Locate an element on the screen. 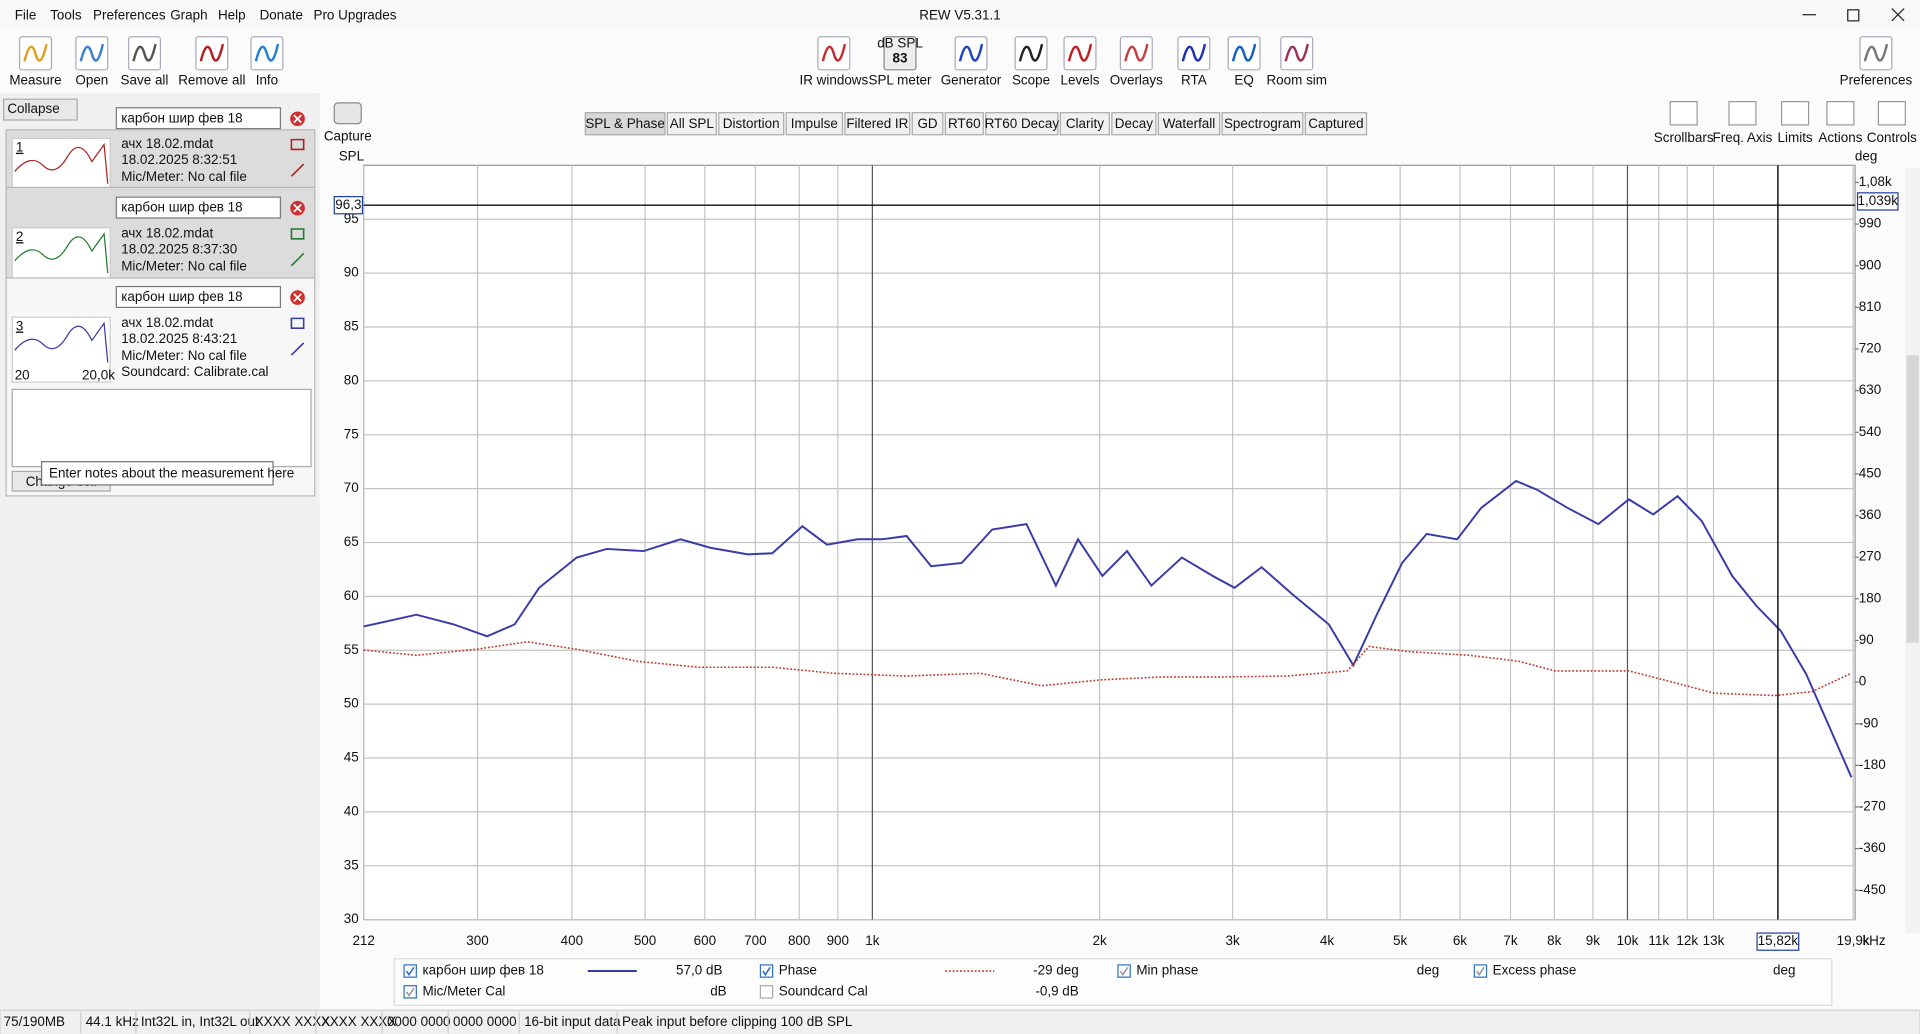 This screenshot has height=1034, width=1920. x-unit: kHz is located at coordinates (1873, 940).